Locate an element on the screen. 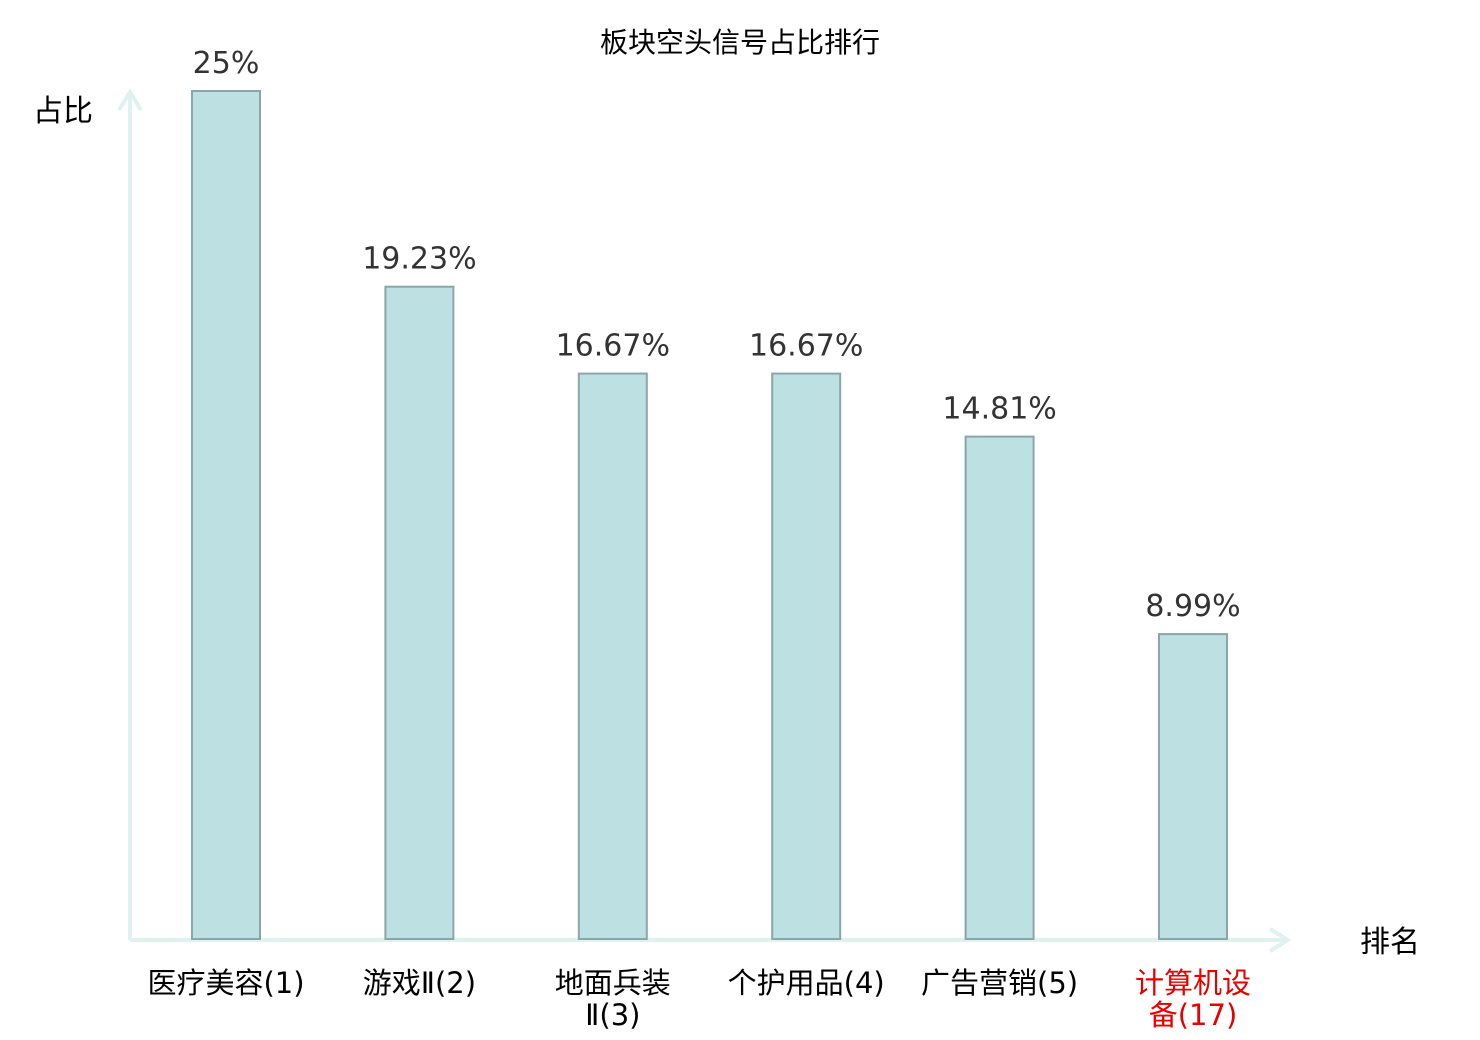 This screenshot has height=1040, width=1480. category-label: 广告营销(5) is located at coordinates (999, 983).